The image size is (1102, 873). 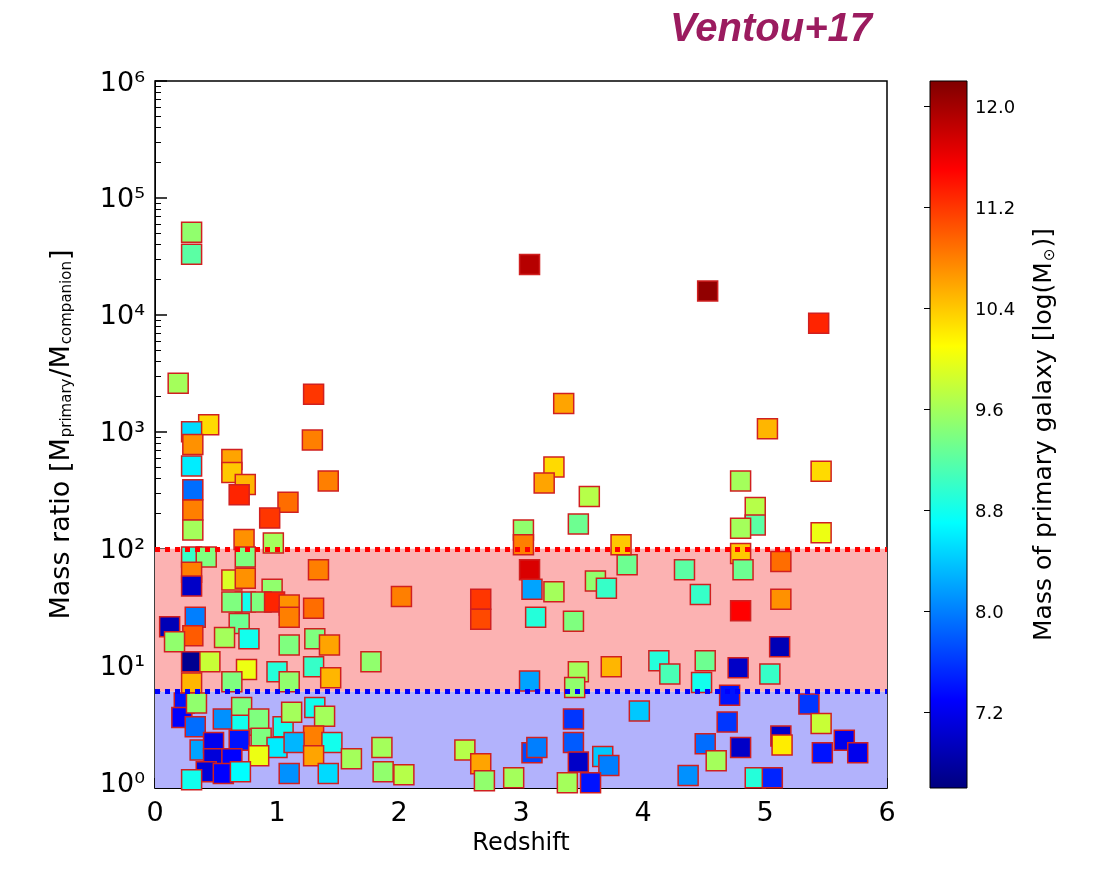 I want to click on color-bar-label: 9.6, so click(x=989, y=409).